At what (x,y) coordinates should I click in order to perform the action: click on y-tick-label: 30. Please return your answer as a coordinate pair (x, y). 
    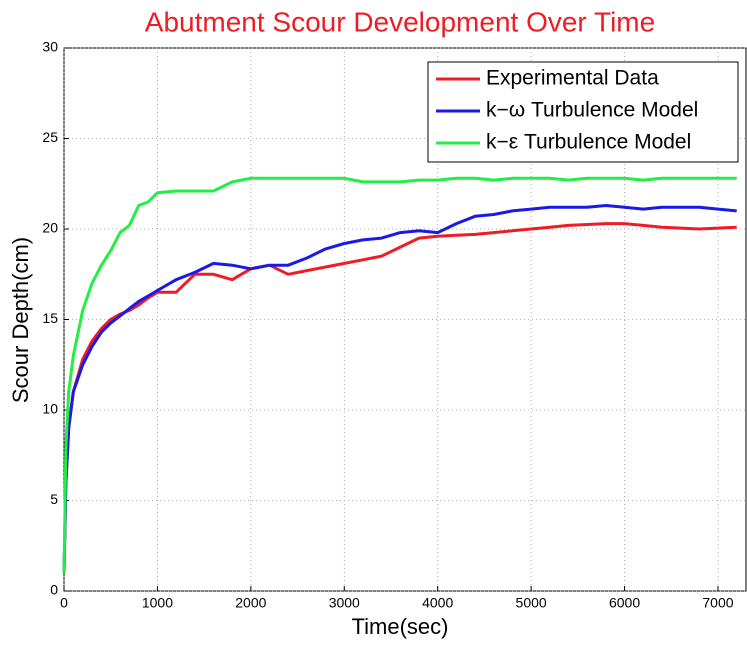
    Looking at the image, I should click on (50, 47).